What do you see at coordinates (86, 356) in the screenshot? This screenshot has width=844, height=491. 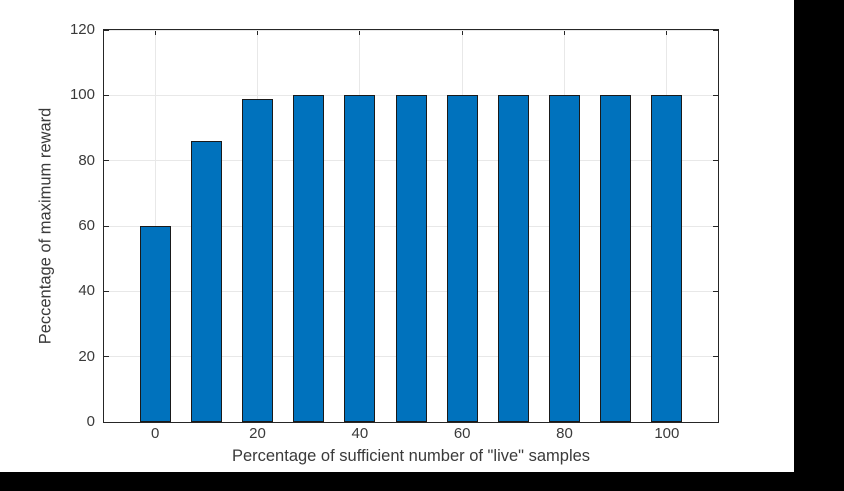 I see `y-tick-label: 20` at bounding box center [86, 356].